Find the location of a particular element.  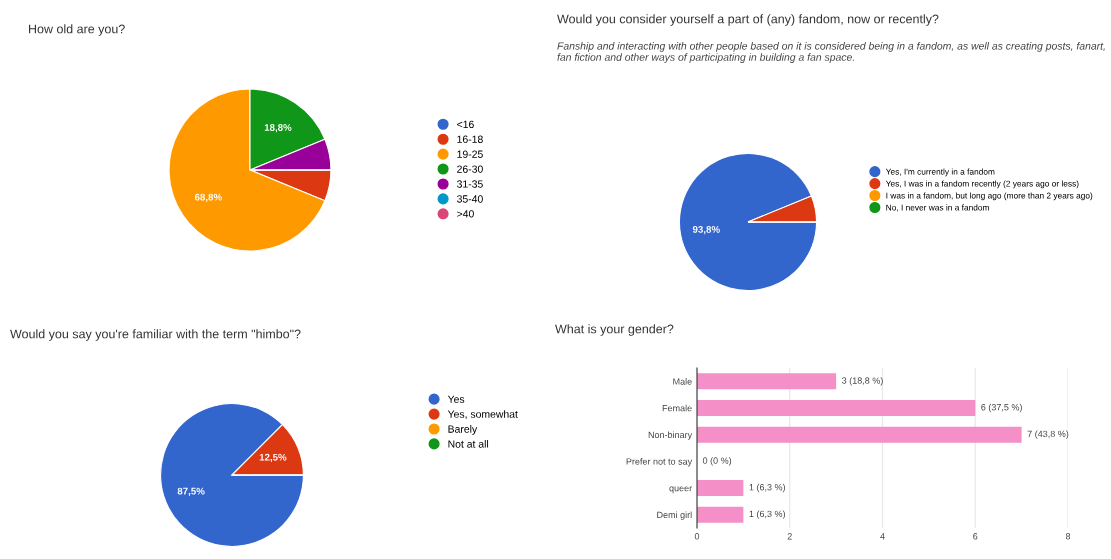

x-tick-label: 8 is located at coordinates (1068, 536).